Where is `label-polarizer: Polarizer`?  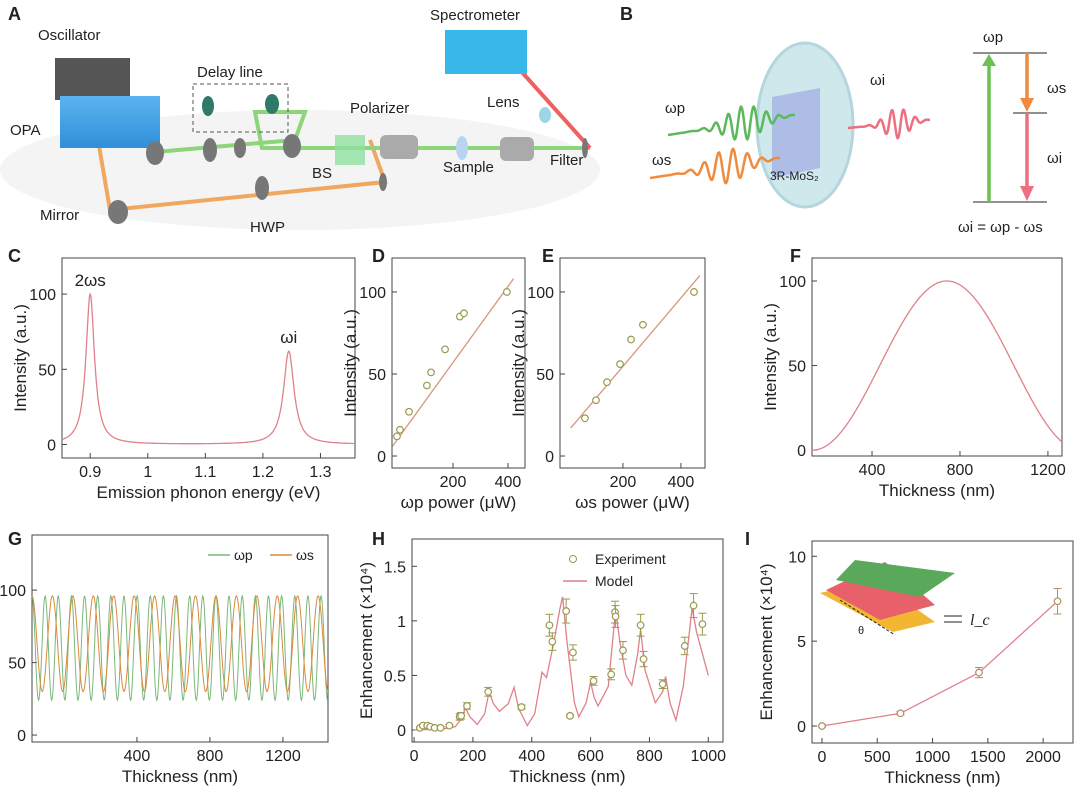 label-polarizer: Polarizer is located at coordinates (379, 108).